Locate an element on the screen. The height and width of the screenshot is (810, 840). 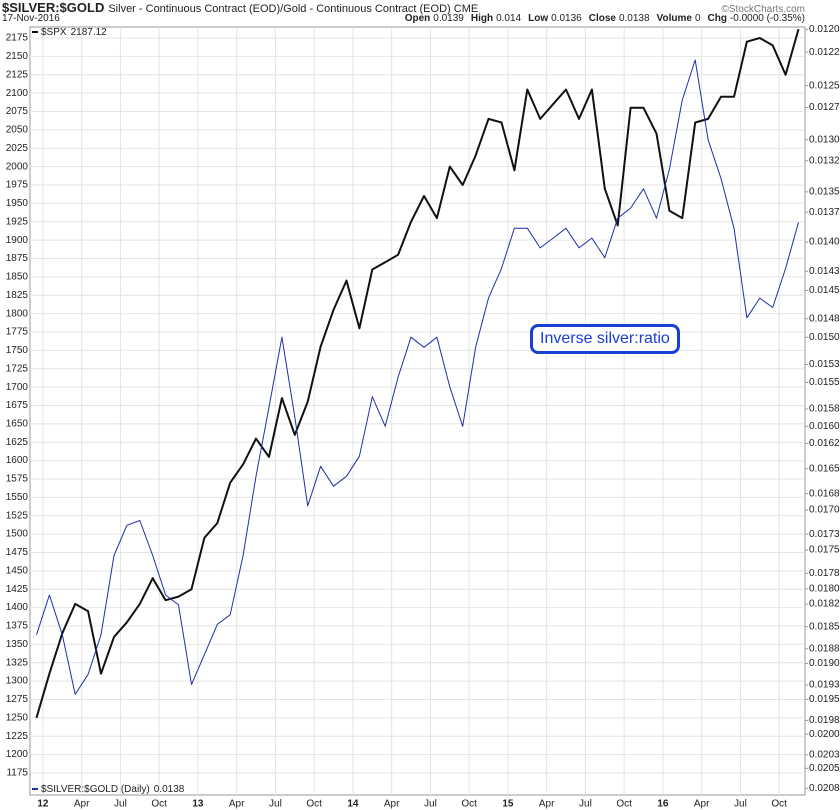
y2-tick-label: 0.0145 is located at coordinates (824, 290).